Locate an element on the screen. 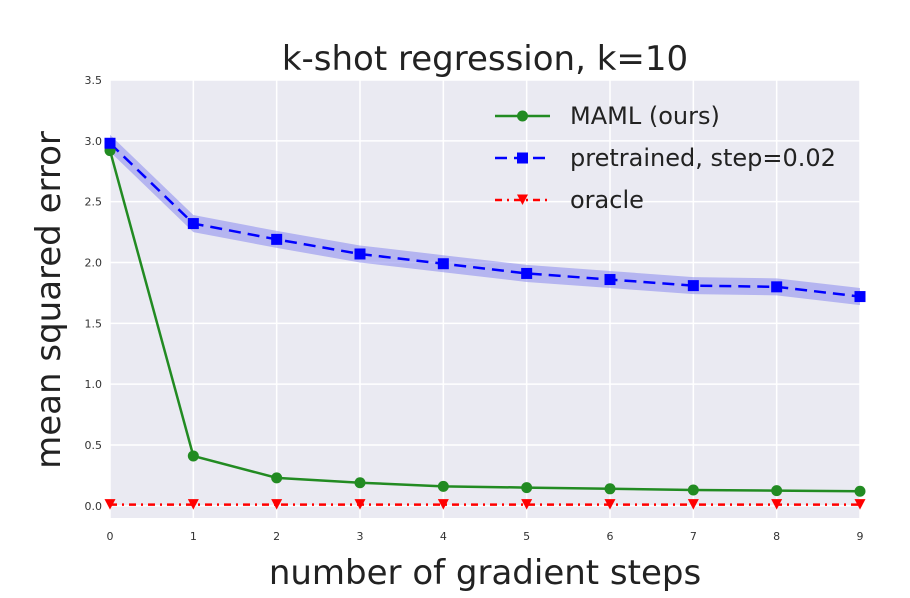 This screenshot has width=910, height=598. y-tick-label: 0.0 is located at coordinates (94, 506).